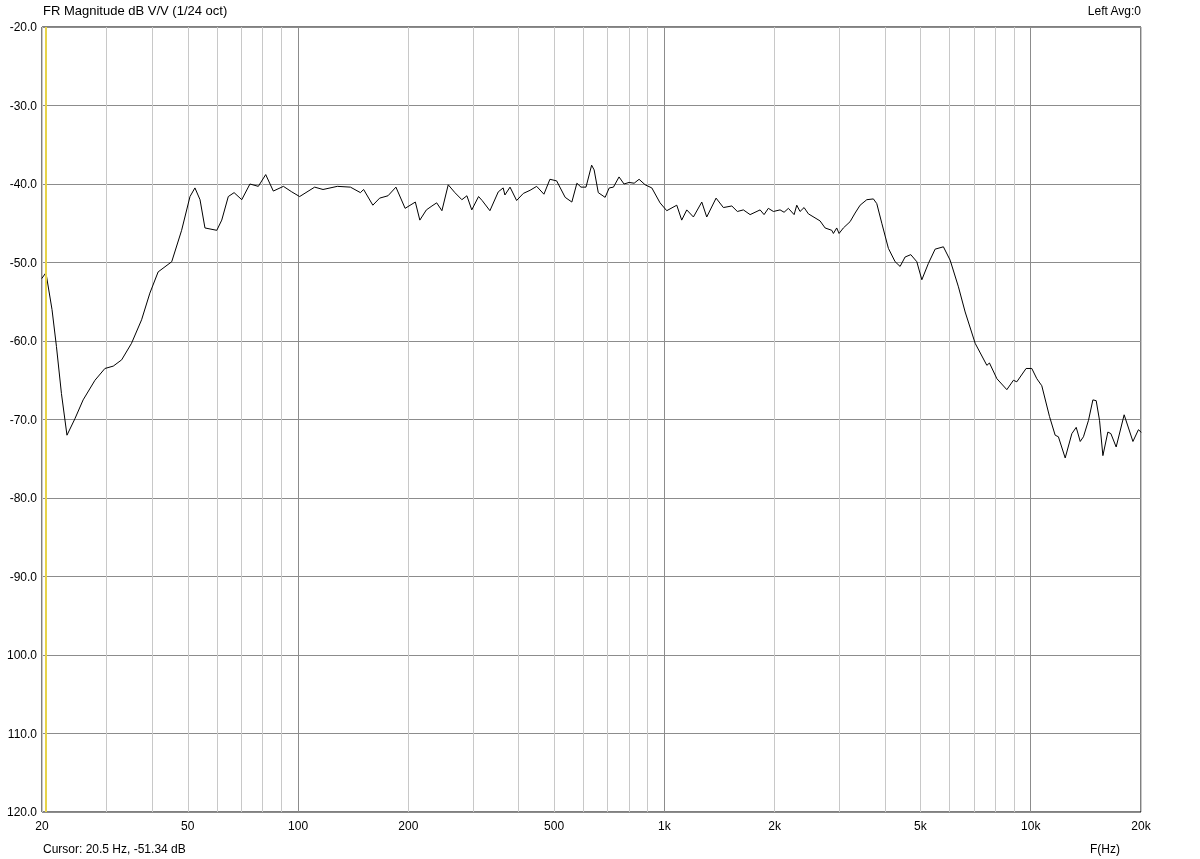 This screenshot has height=859, width=1200. I want to click on y-tick-label: -90.0, so click(23, 576).